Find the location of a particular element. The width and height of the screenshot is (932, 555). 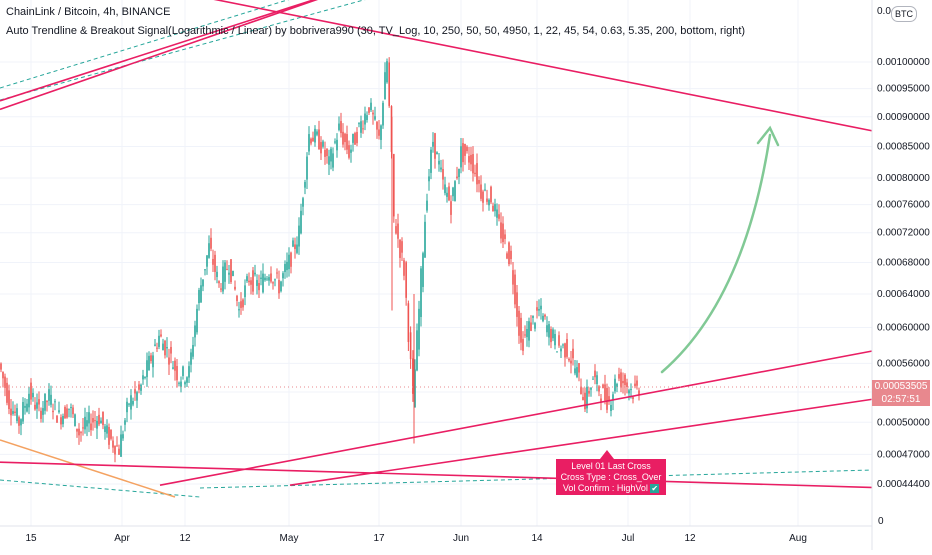

y-tick-label: 0.00060000 is located at coordinates (903, 328).